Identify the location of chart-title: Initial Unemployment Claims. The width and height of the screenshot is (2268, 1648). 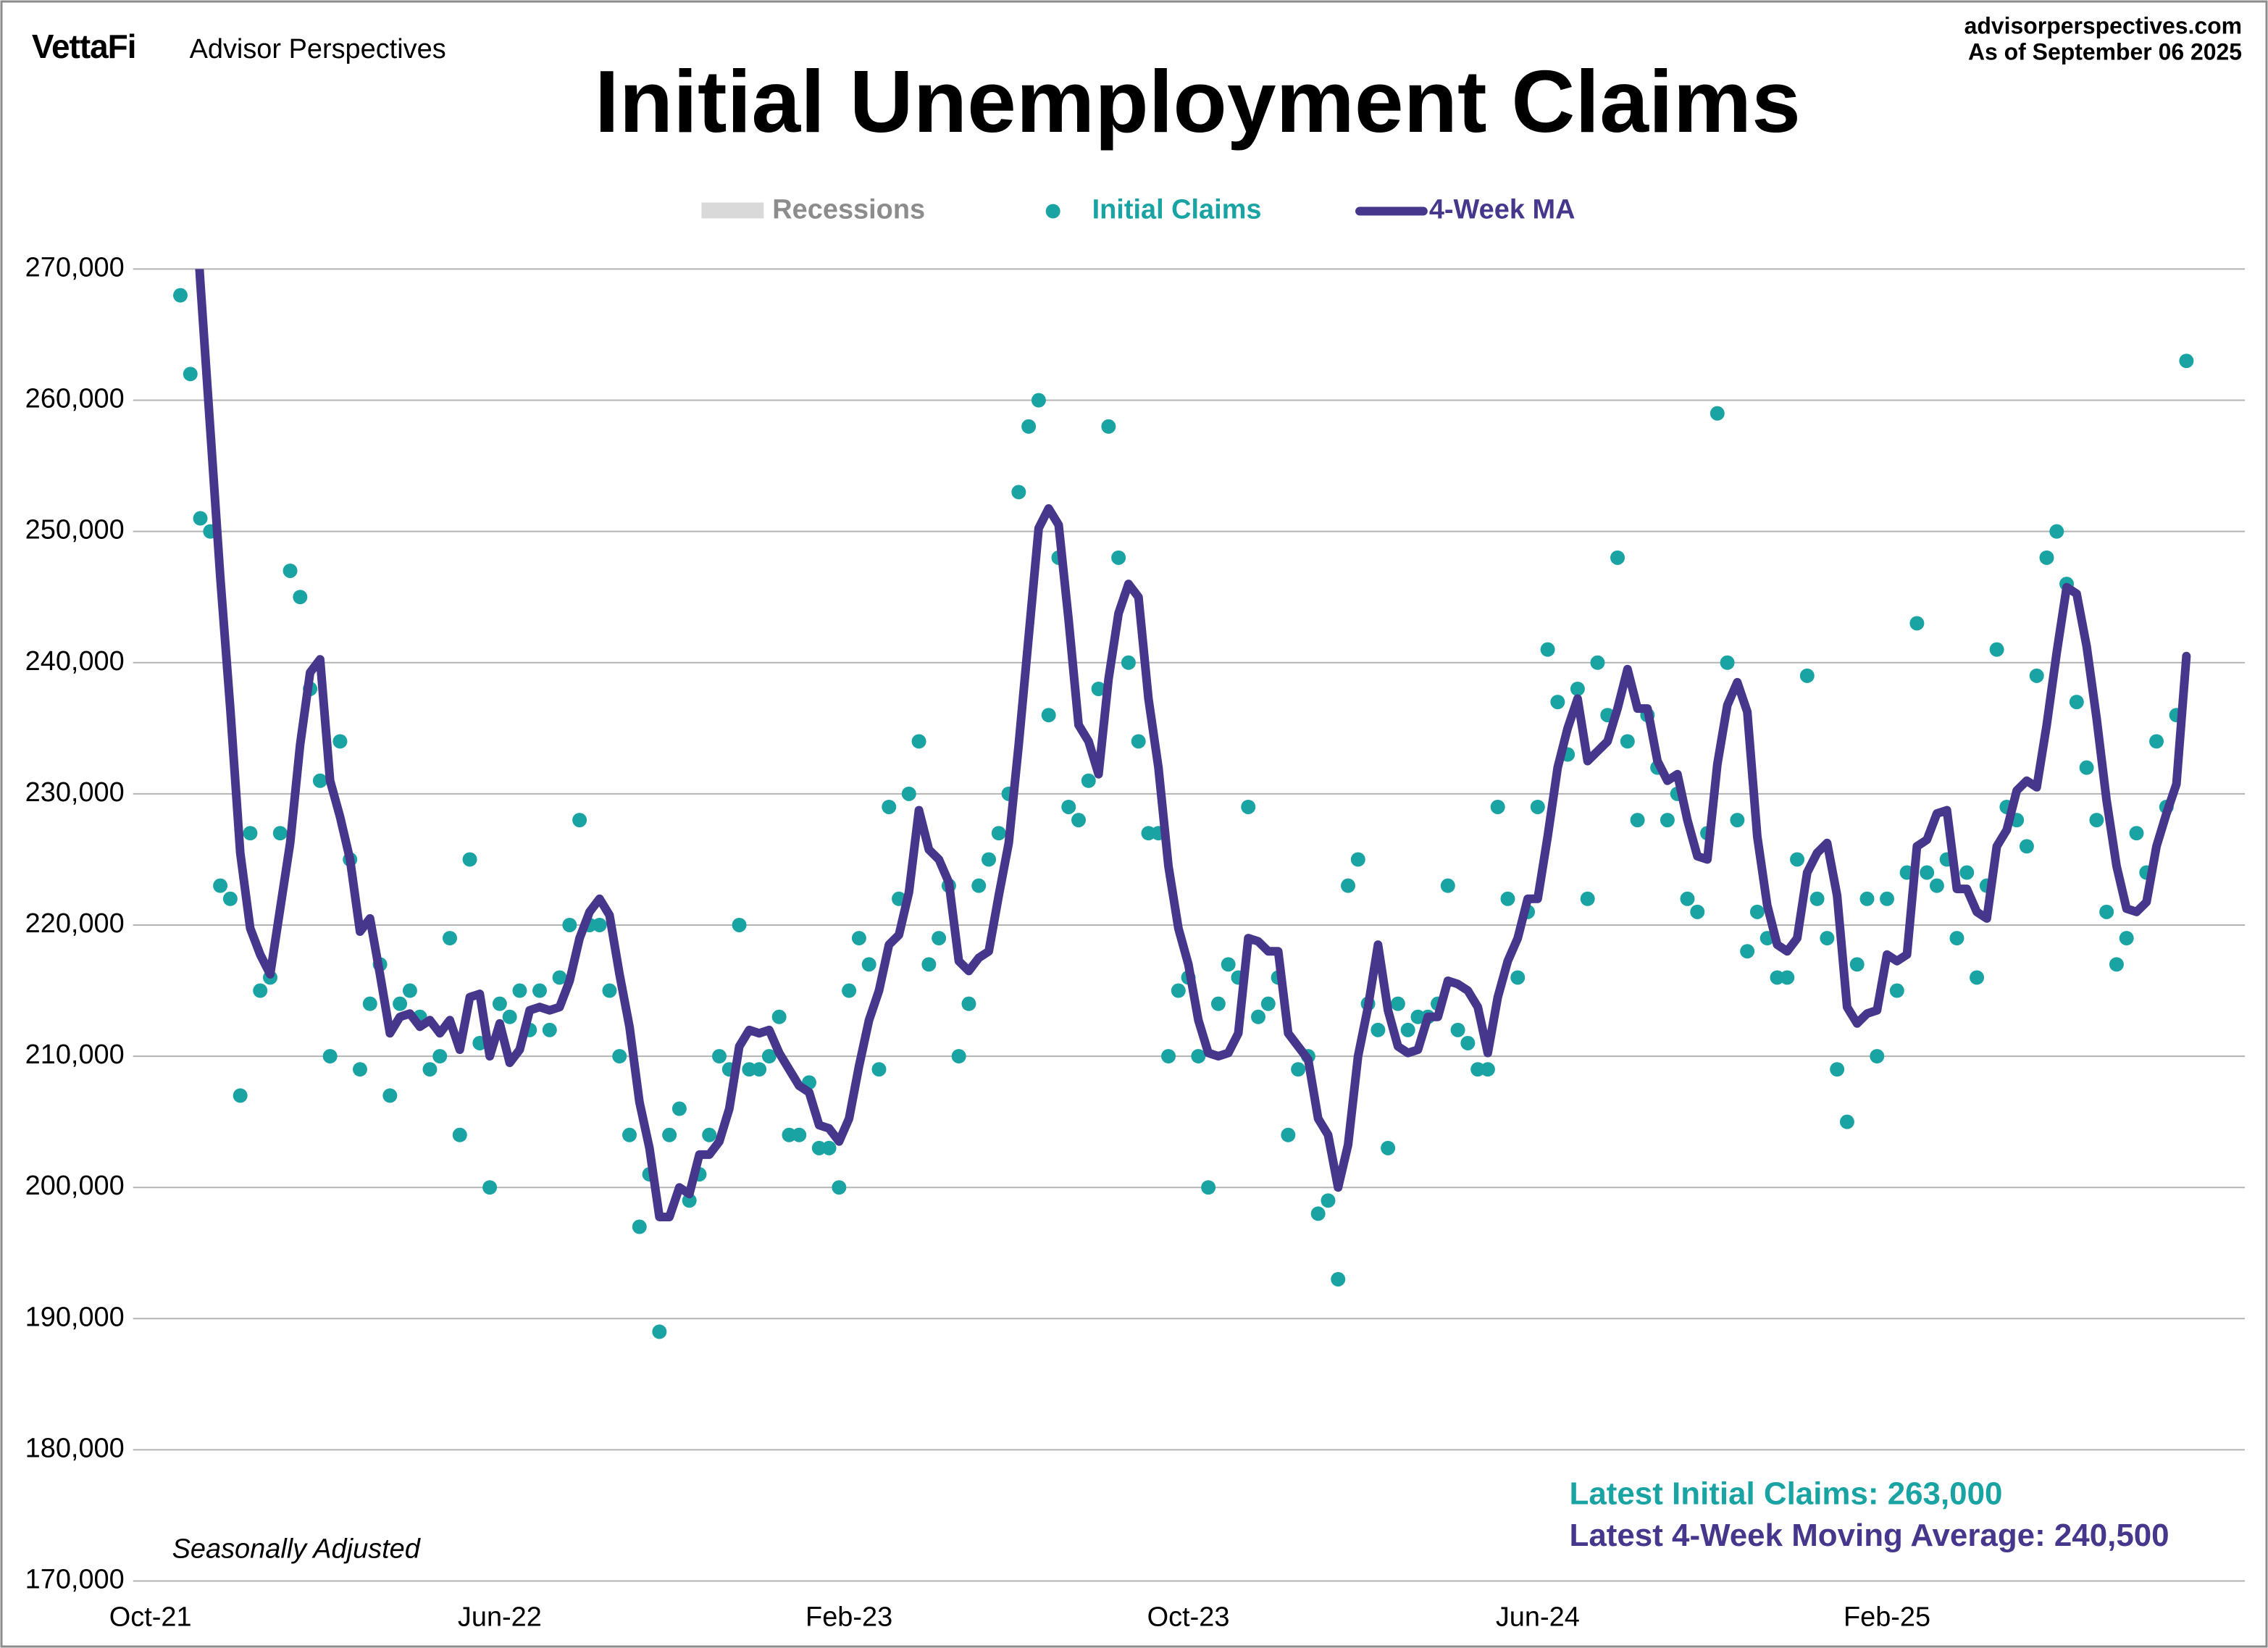
(1198, 101).